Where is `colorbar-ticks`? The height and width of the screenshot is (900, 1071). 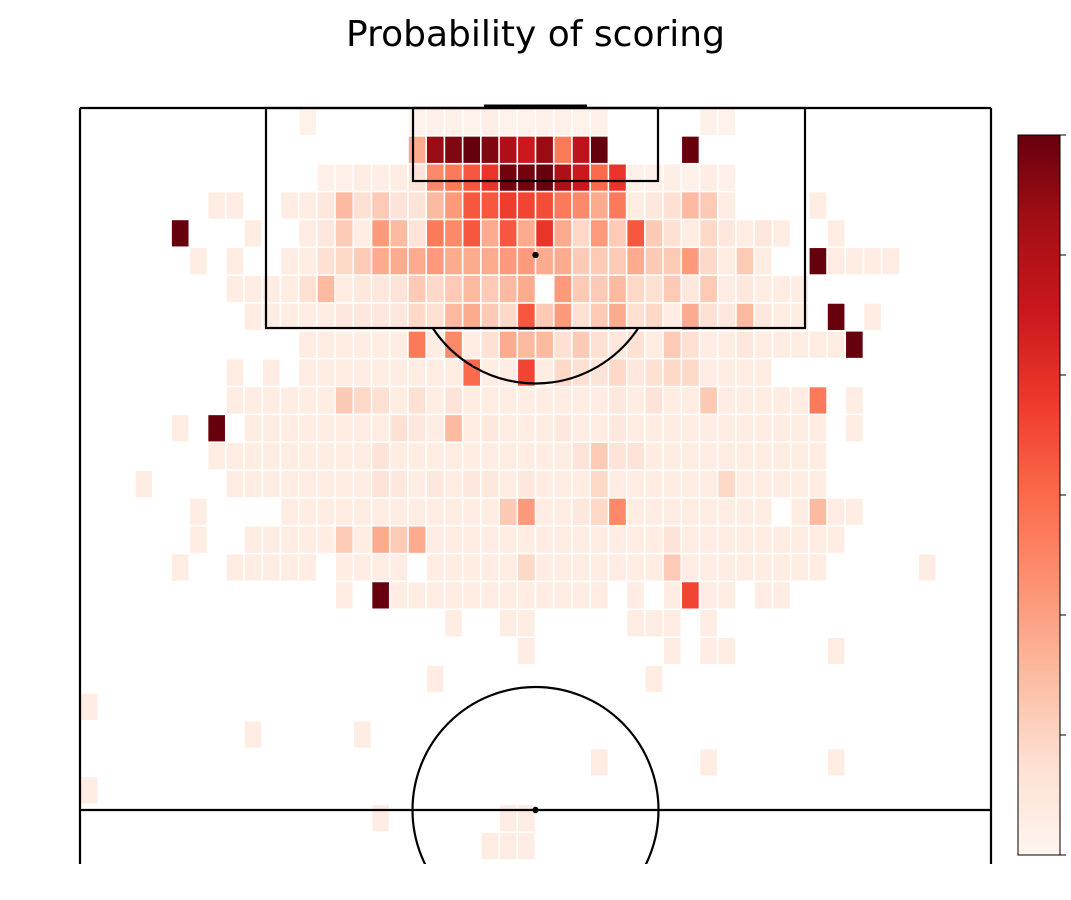 colorbar-ticks is located at coordinates (1063, 495).